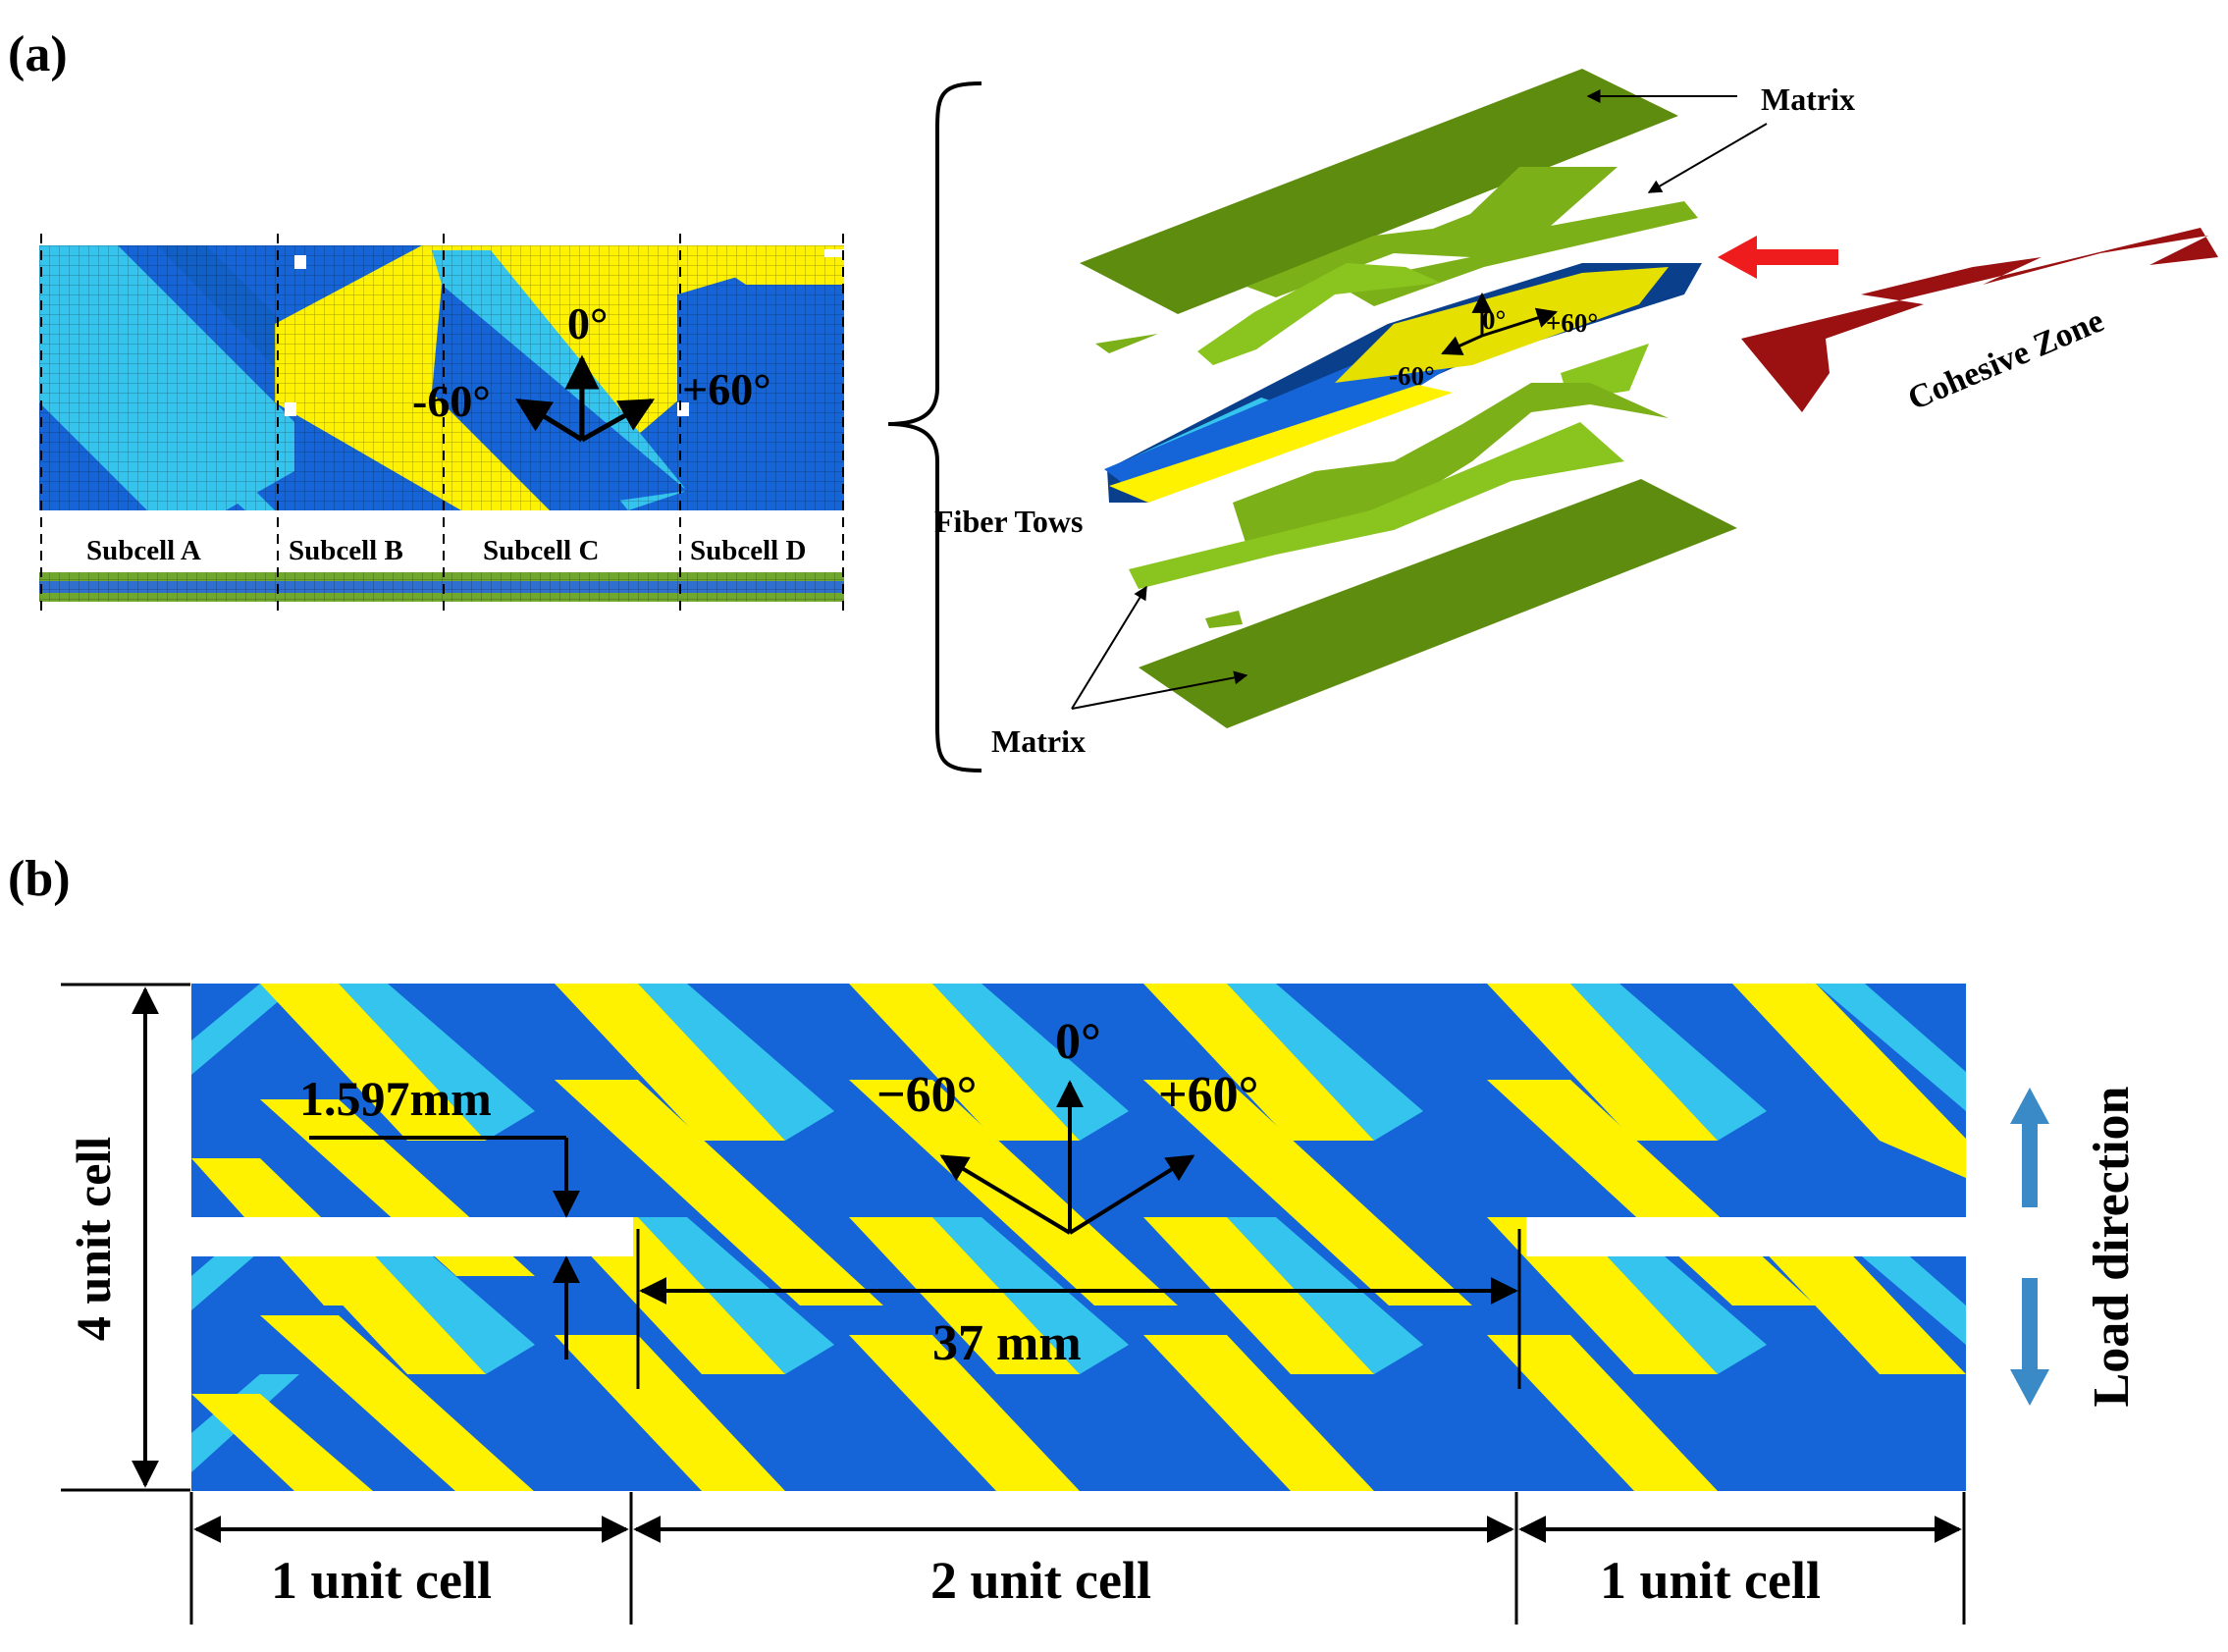 The image size is (2228, 1652). Describe the element at coordinates (1778, 254) in the screenshot. I see `red-arrow-icon` at that location.